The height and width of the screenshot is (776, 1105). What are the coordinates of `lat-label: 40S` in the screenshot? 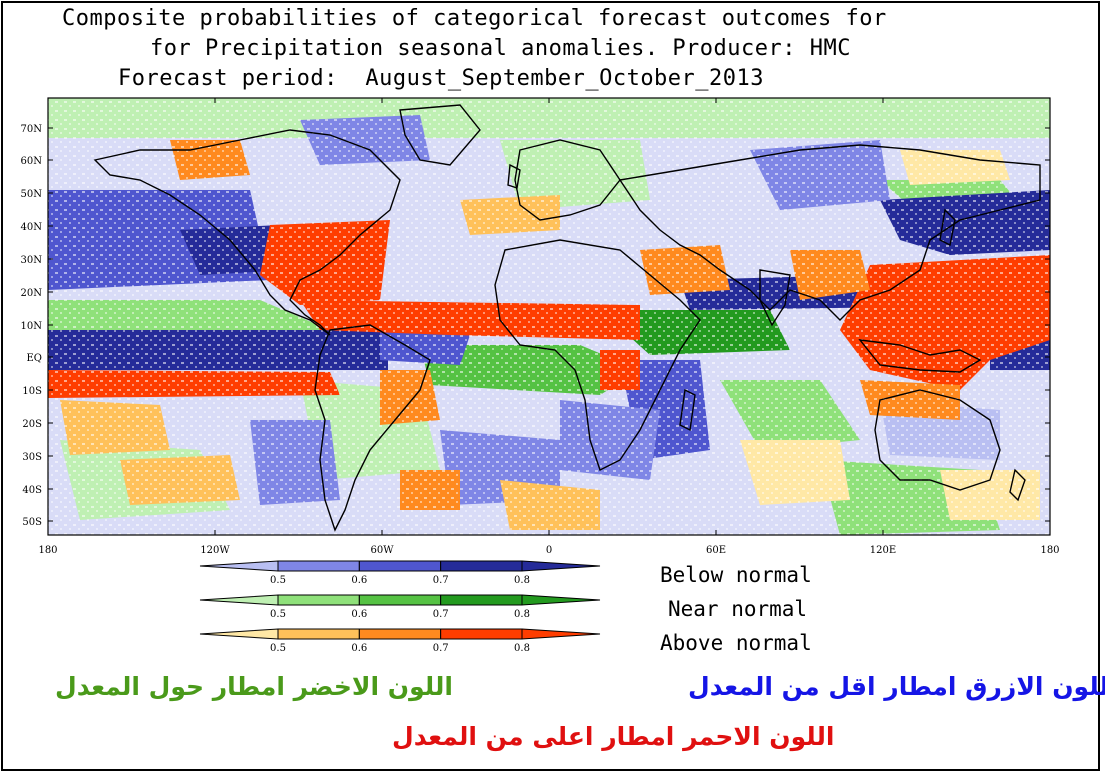 It's located at (32, 490).